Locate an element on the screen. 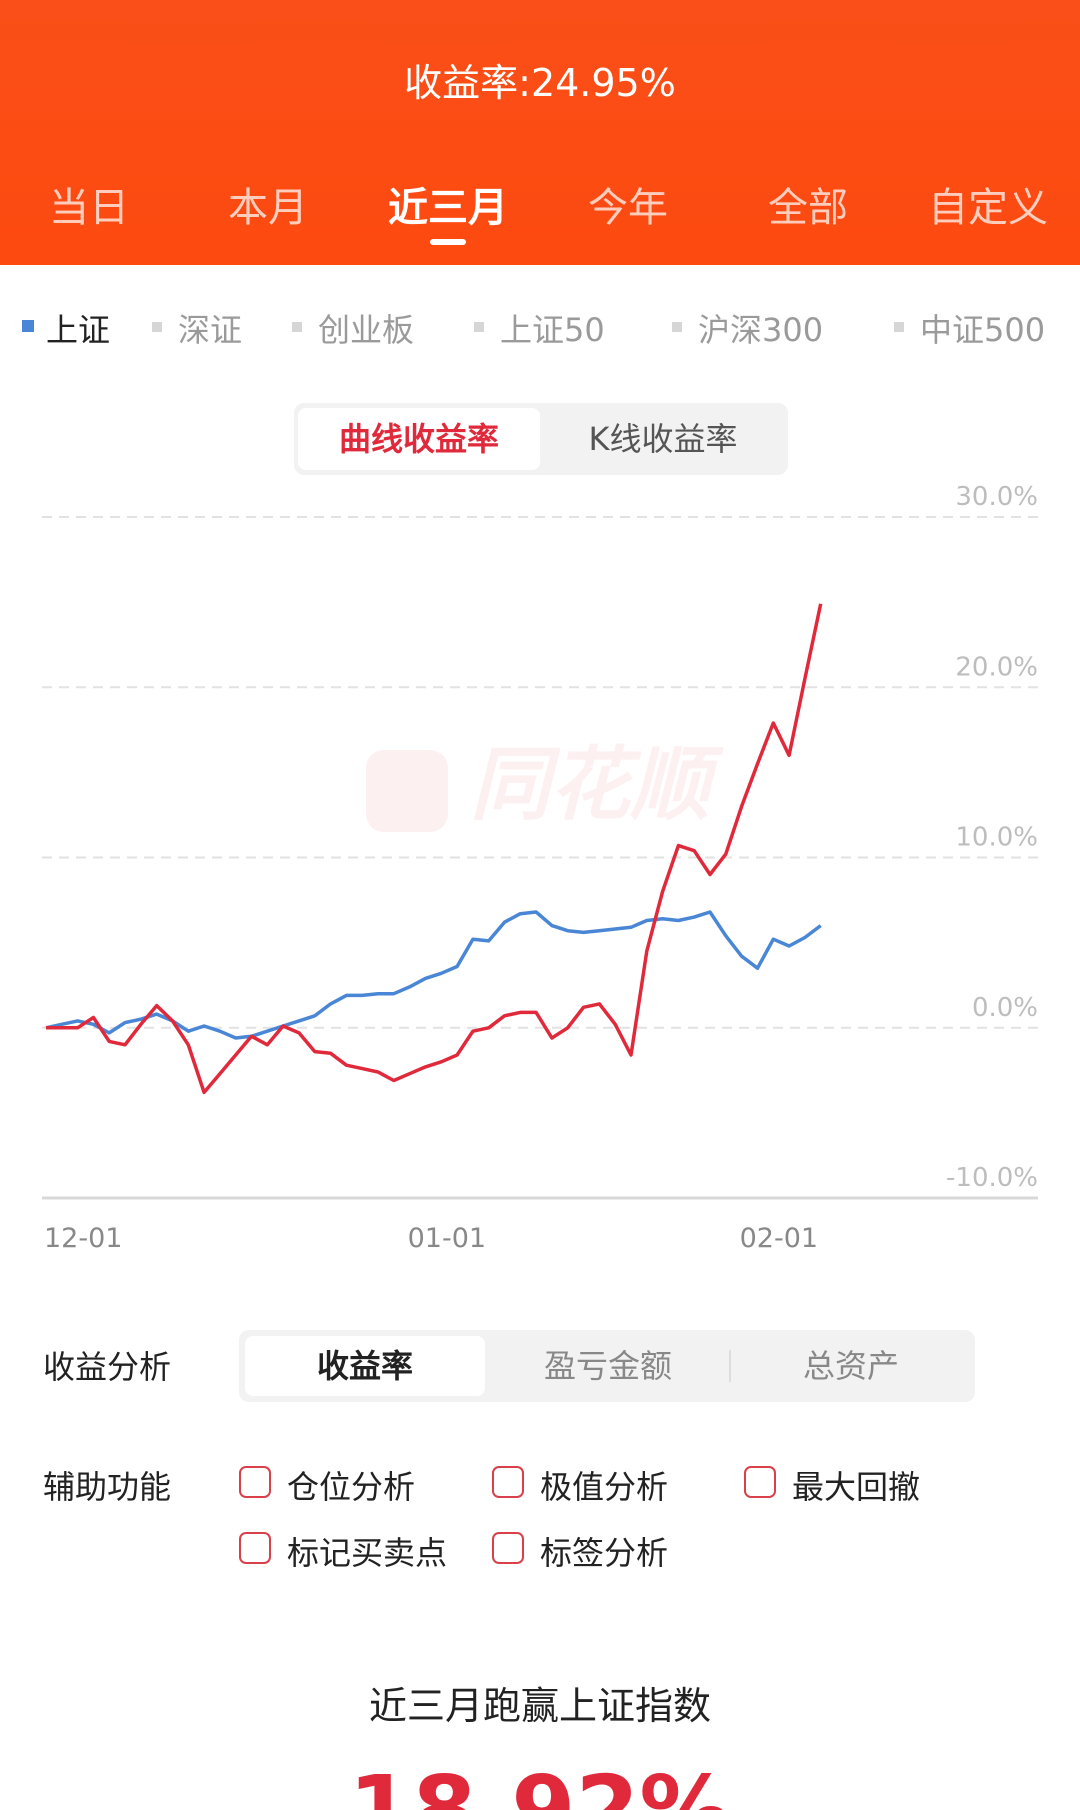 The image size is (1080, 1810). y-tick-label: 0.0% is located at coordinates (1005, 1008).